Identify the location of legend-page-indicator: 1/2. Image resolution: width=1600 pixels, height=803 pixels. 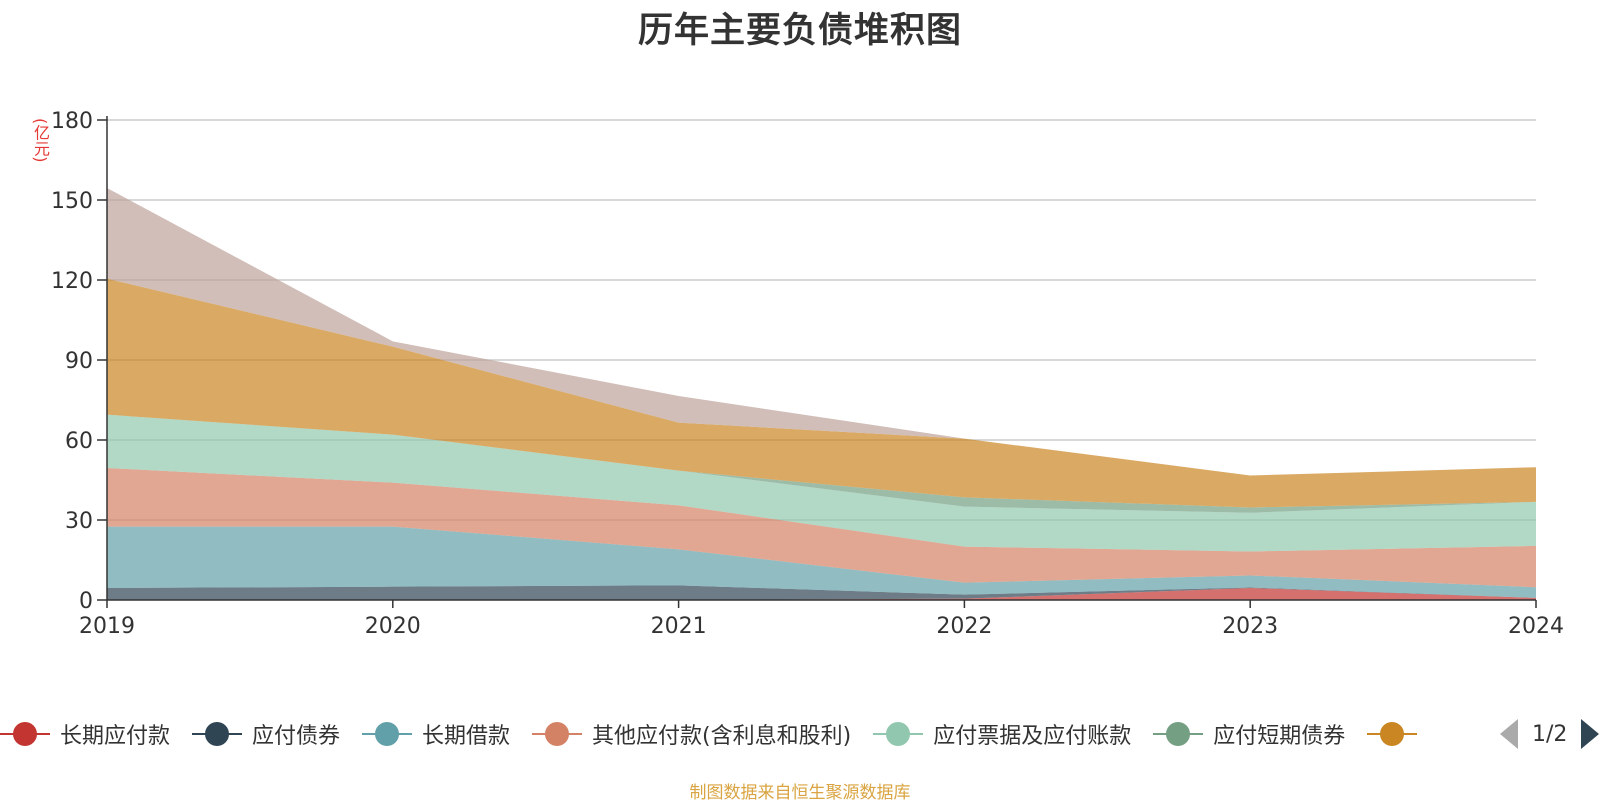
(1550, 734).